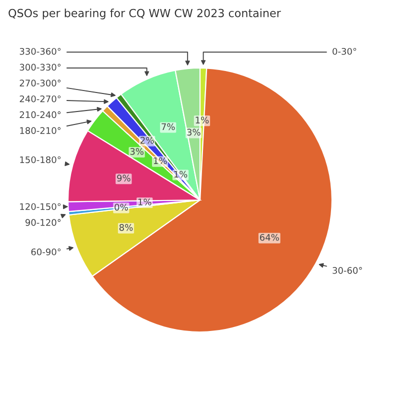 This screenshot has height=400, width=400. I want to click on data-label: 7%, so click(168, 126).